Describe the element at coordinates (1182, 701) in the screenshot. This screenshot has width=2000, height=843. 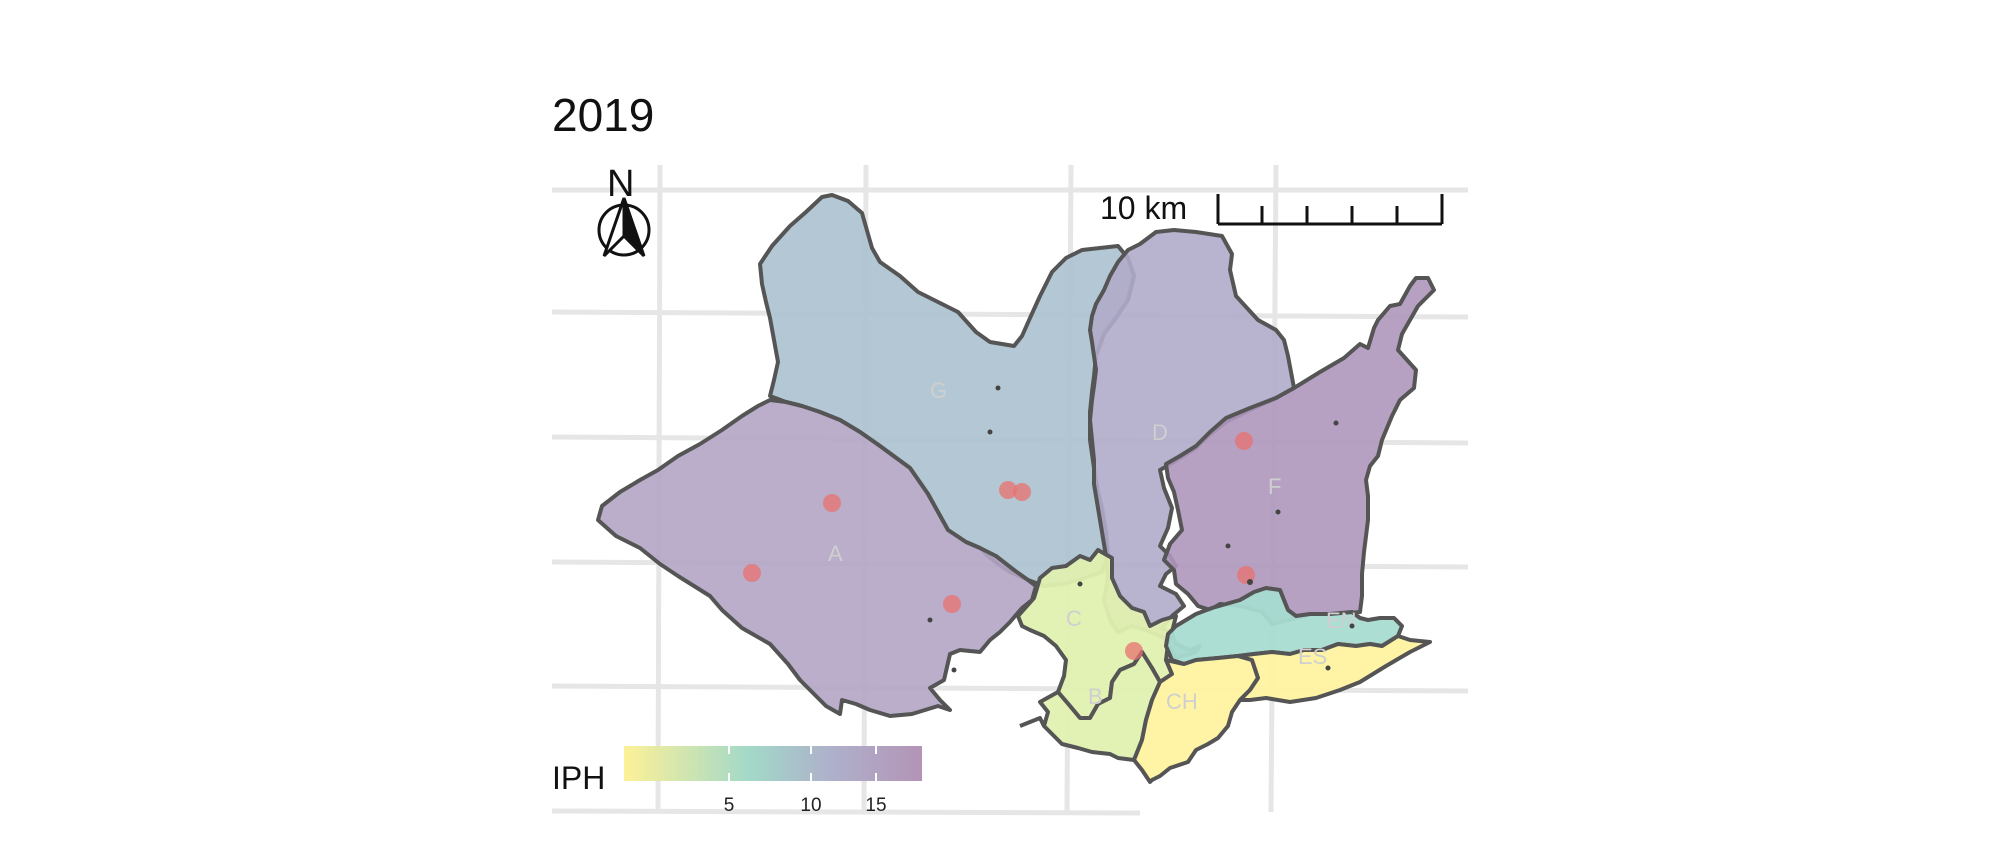
I see `region-label-ch: CH` at that location.